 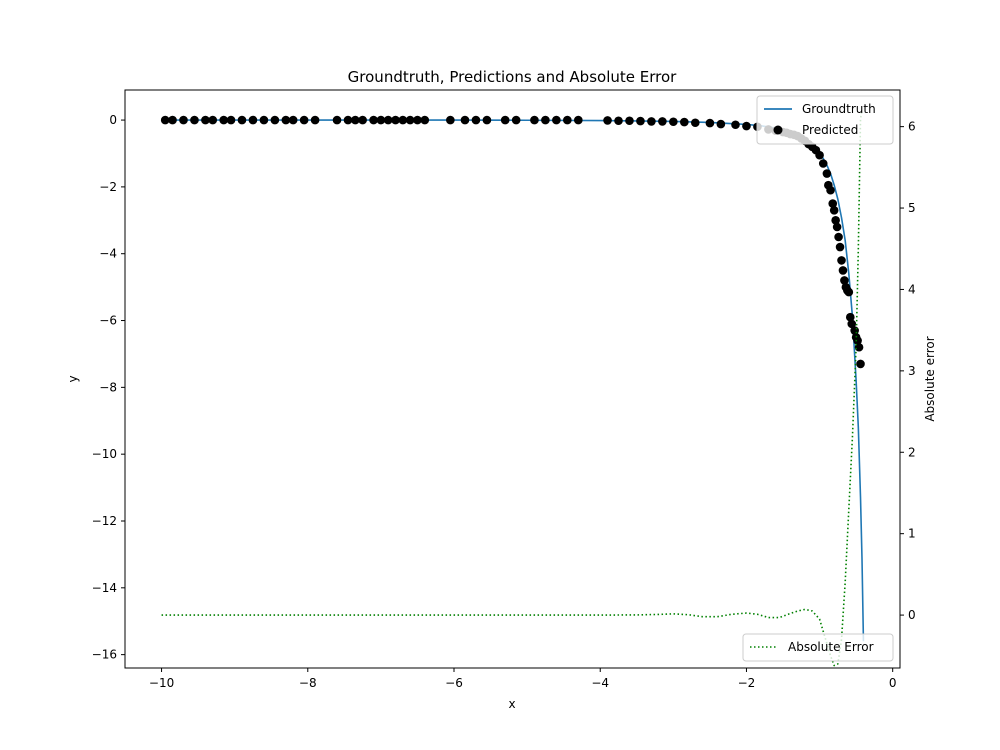 What do you see at coordinates (912, 371) in the screenshot?
I see `y2-tick-label: 3` at bounding box center [912, 371].